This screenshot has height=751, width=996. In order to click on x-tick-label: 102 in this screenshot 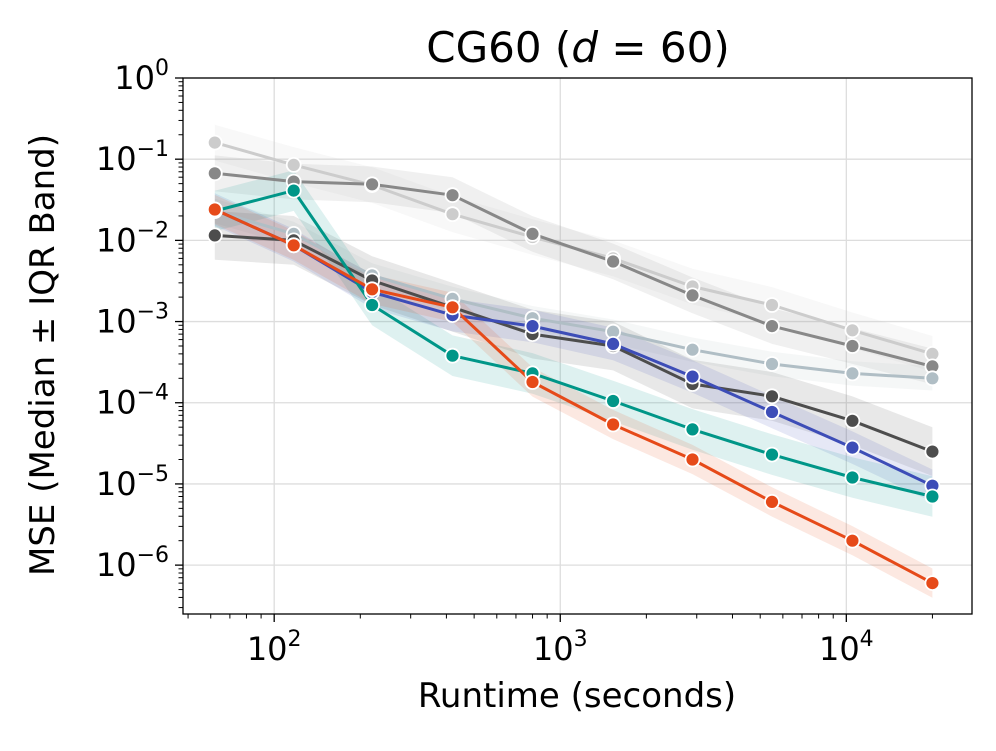, I will do `click(274, 647)`.